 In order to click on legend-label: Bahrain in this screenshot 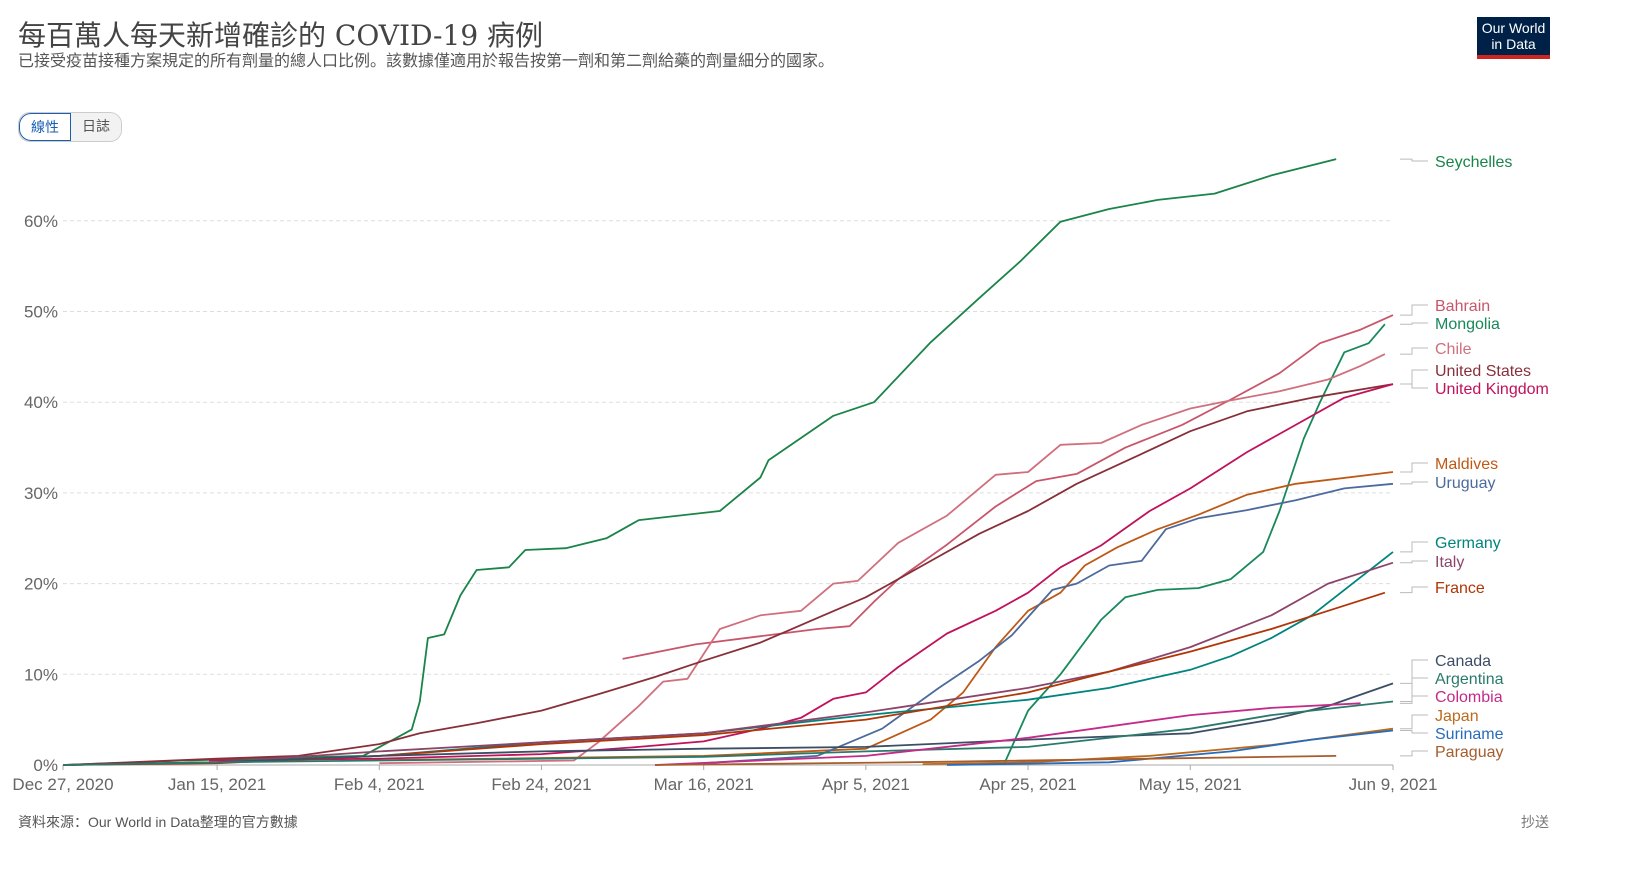, I will do `click(1462, 306)`.